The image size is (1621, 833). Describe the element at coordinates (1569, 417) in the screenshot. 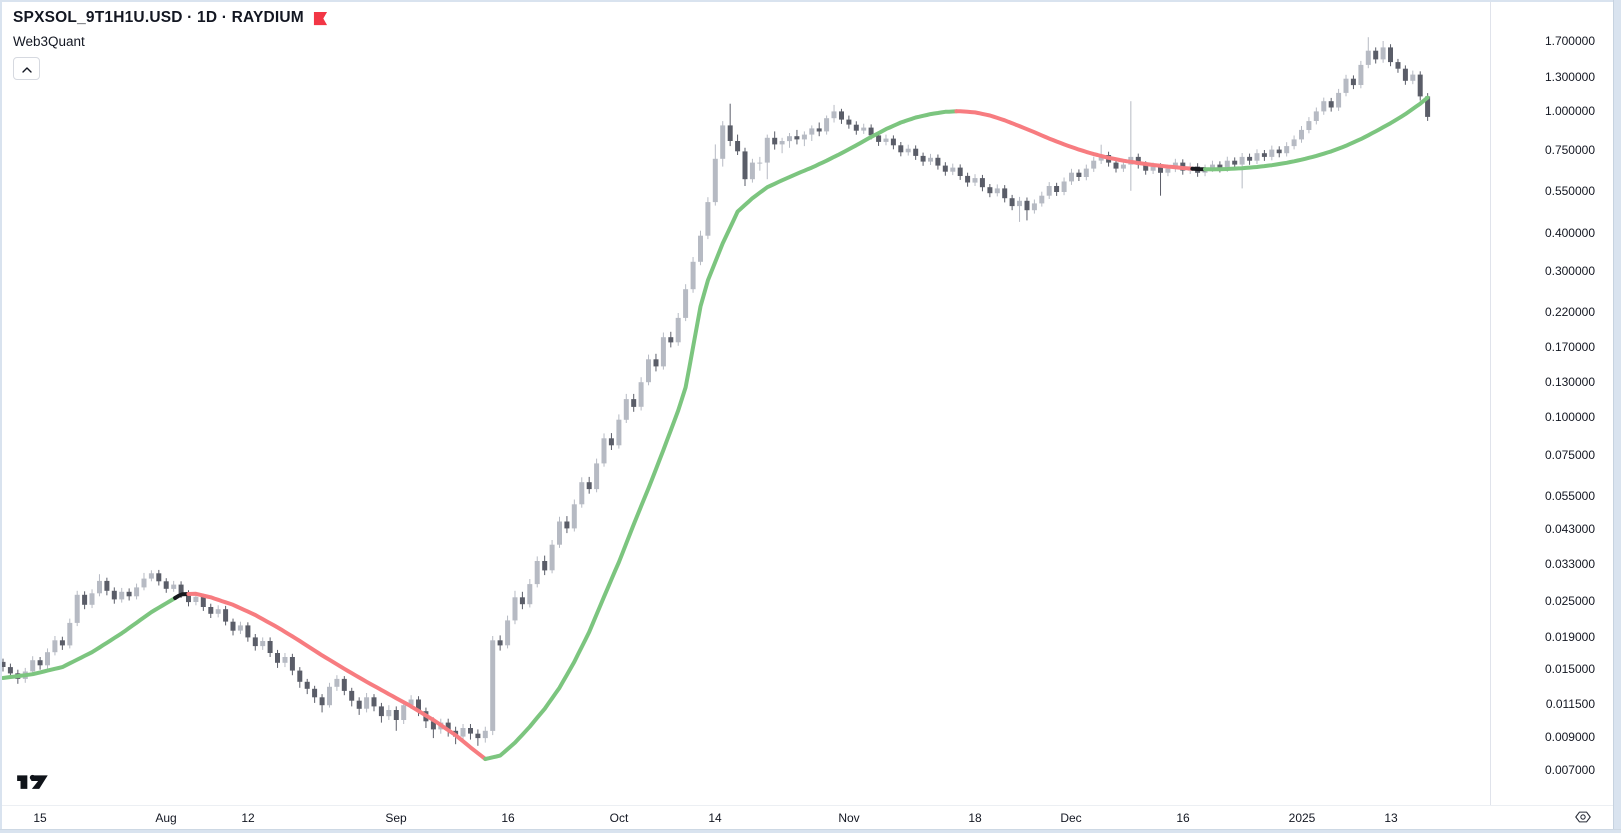

I see `price-tick-label: 0.100000` at that location.